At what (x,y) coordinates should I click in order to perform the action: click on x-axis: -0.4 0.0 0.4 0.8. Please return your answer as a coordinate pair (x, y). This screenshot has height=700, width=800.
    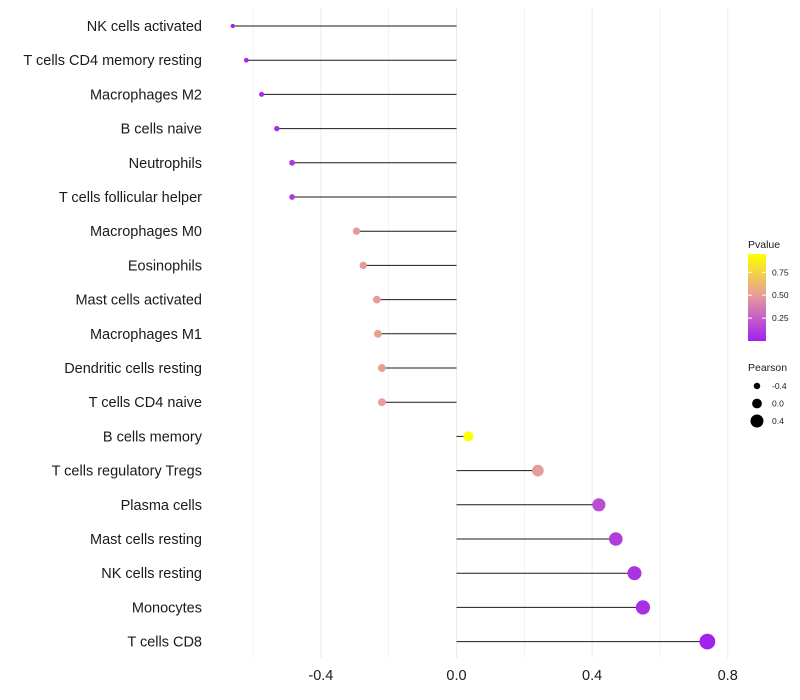
    Looking at the image, I should click on (522, 676).